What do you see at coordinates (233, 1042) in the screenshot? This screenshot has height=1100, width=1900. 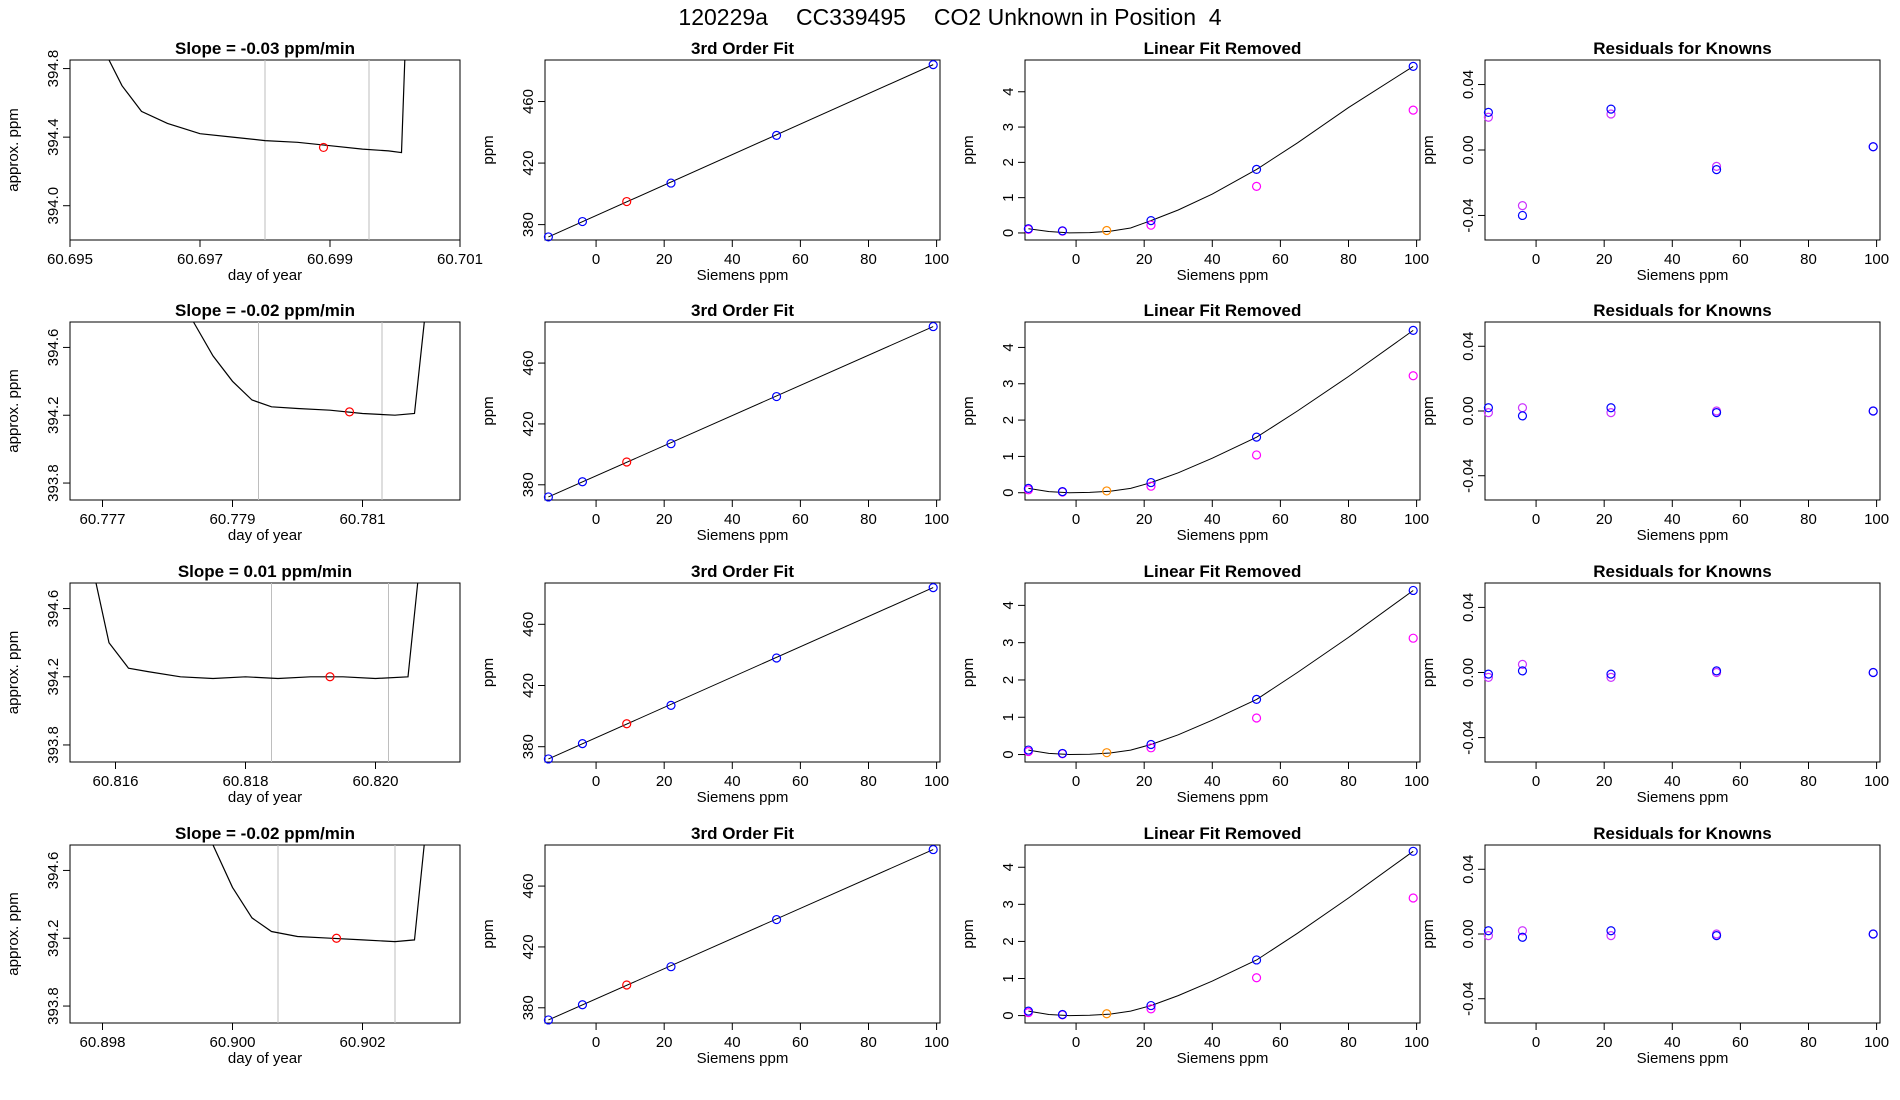 I see `x-tick-label: 60.900` at bounding box center [233, 1042].